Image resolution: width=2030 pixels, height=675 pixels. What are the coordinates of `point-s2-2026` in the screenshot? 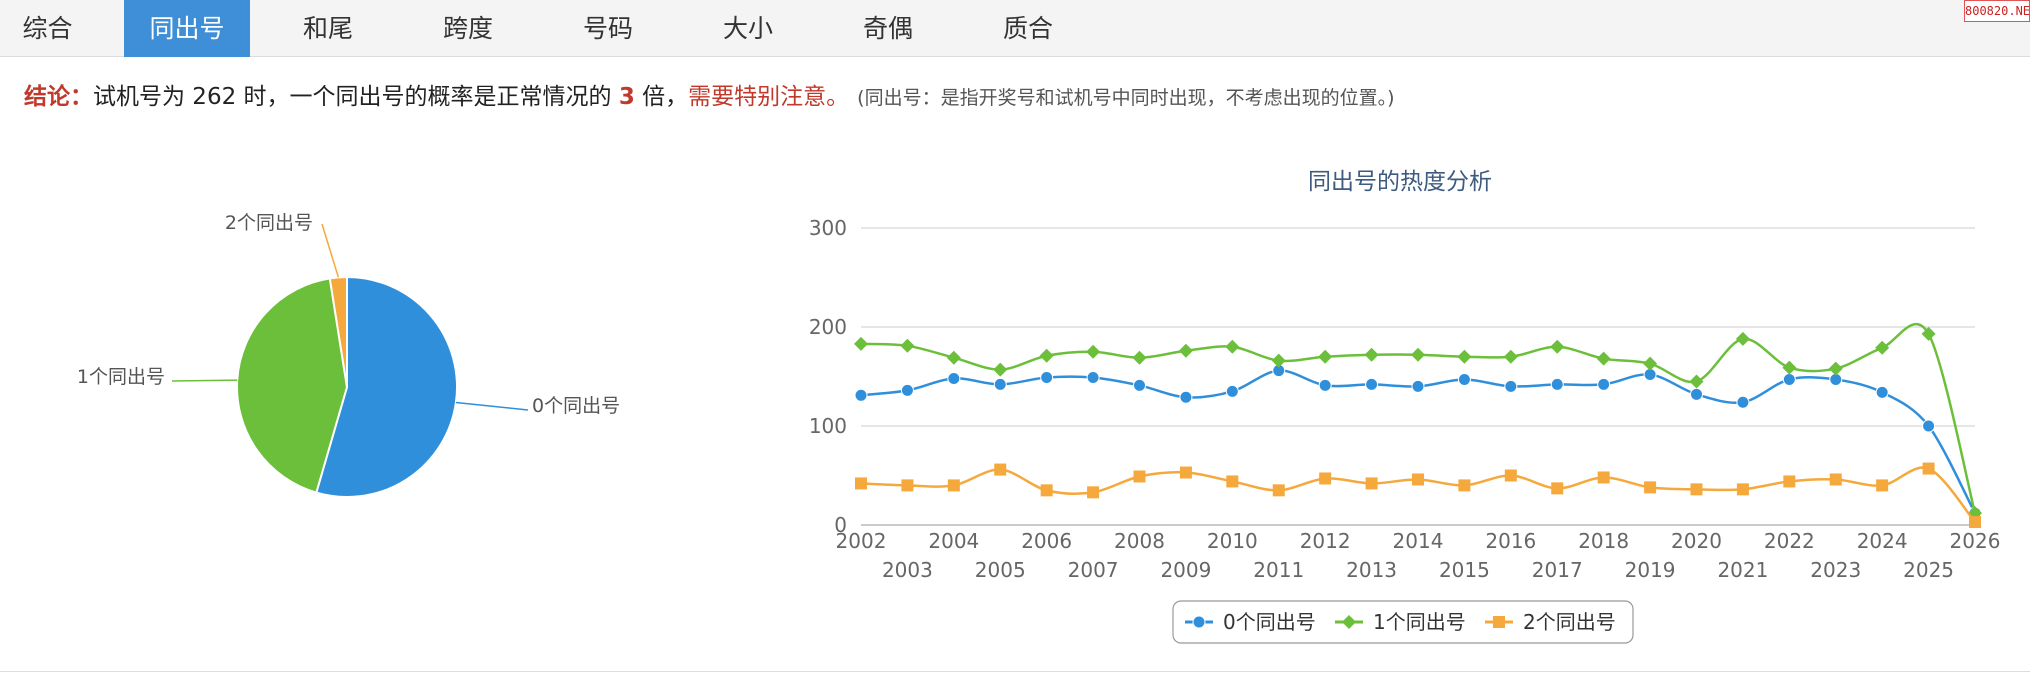 It's located at (1975, 522).